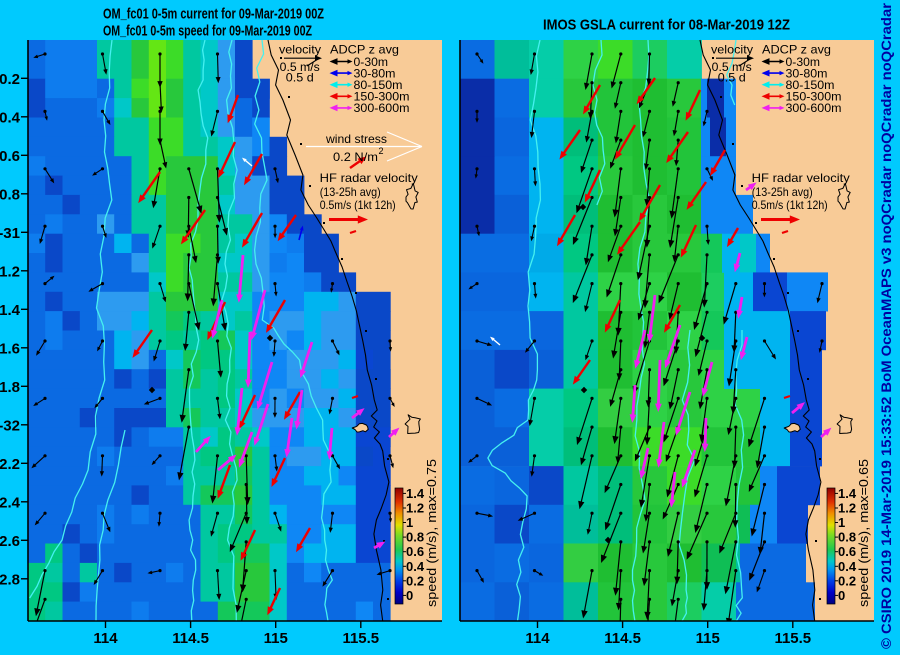 This screenshot has width=900, height=655. Describe the element at coordinates (381, 151) in the screenshot. I see `svg-text: 2` at that location.